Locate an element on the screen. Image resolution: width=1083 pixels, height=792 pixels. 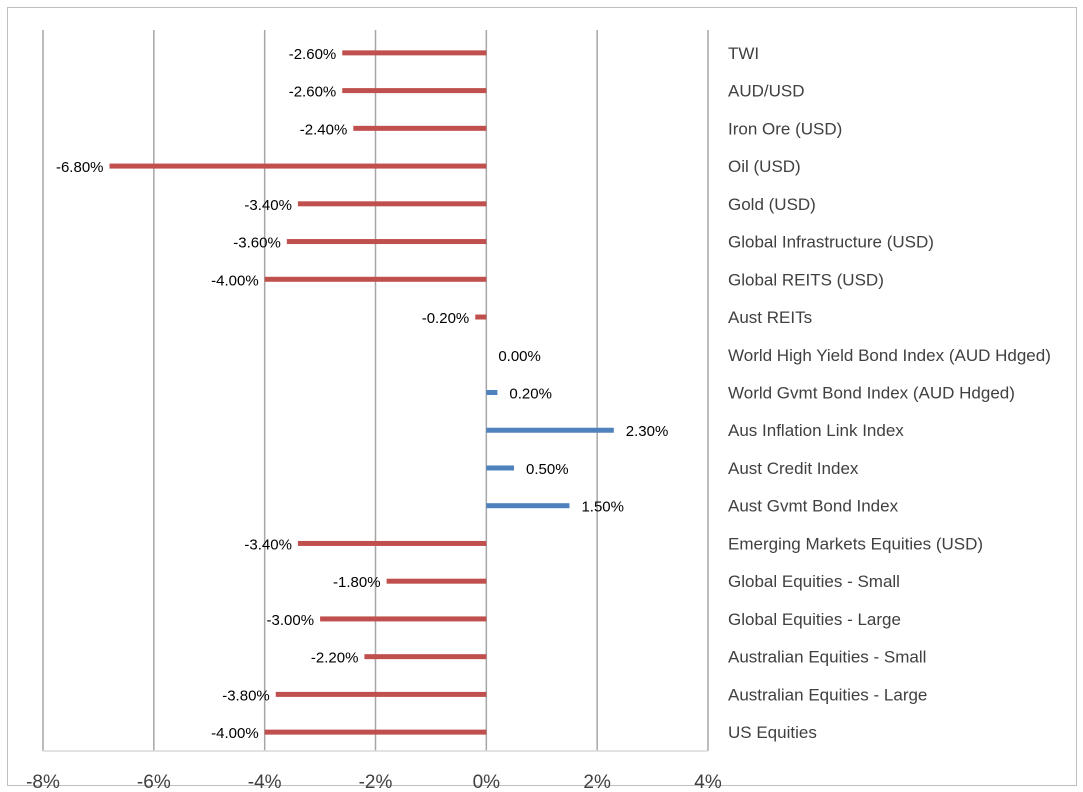
category-label: Gold (USD) is located at coordinates (772, 204).